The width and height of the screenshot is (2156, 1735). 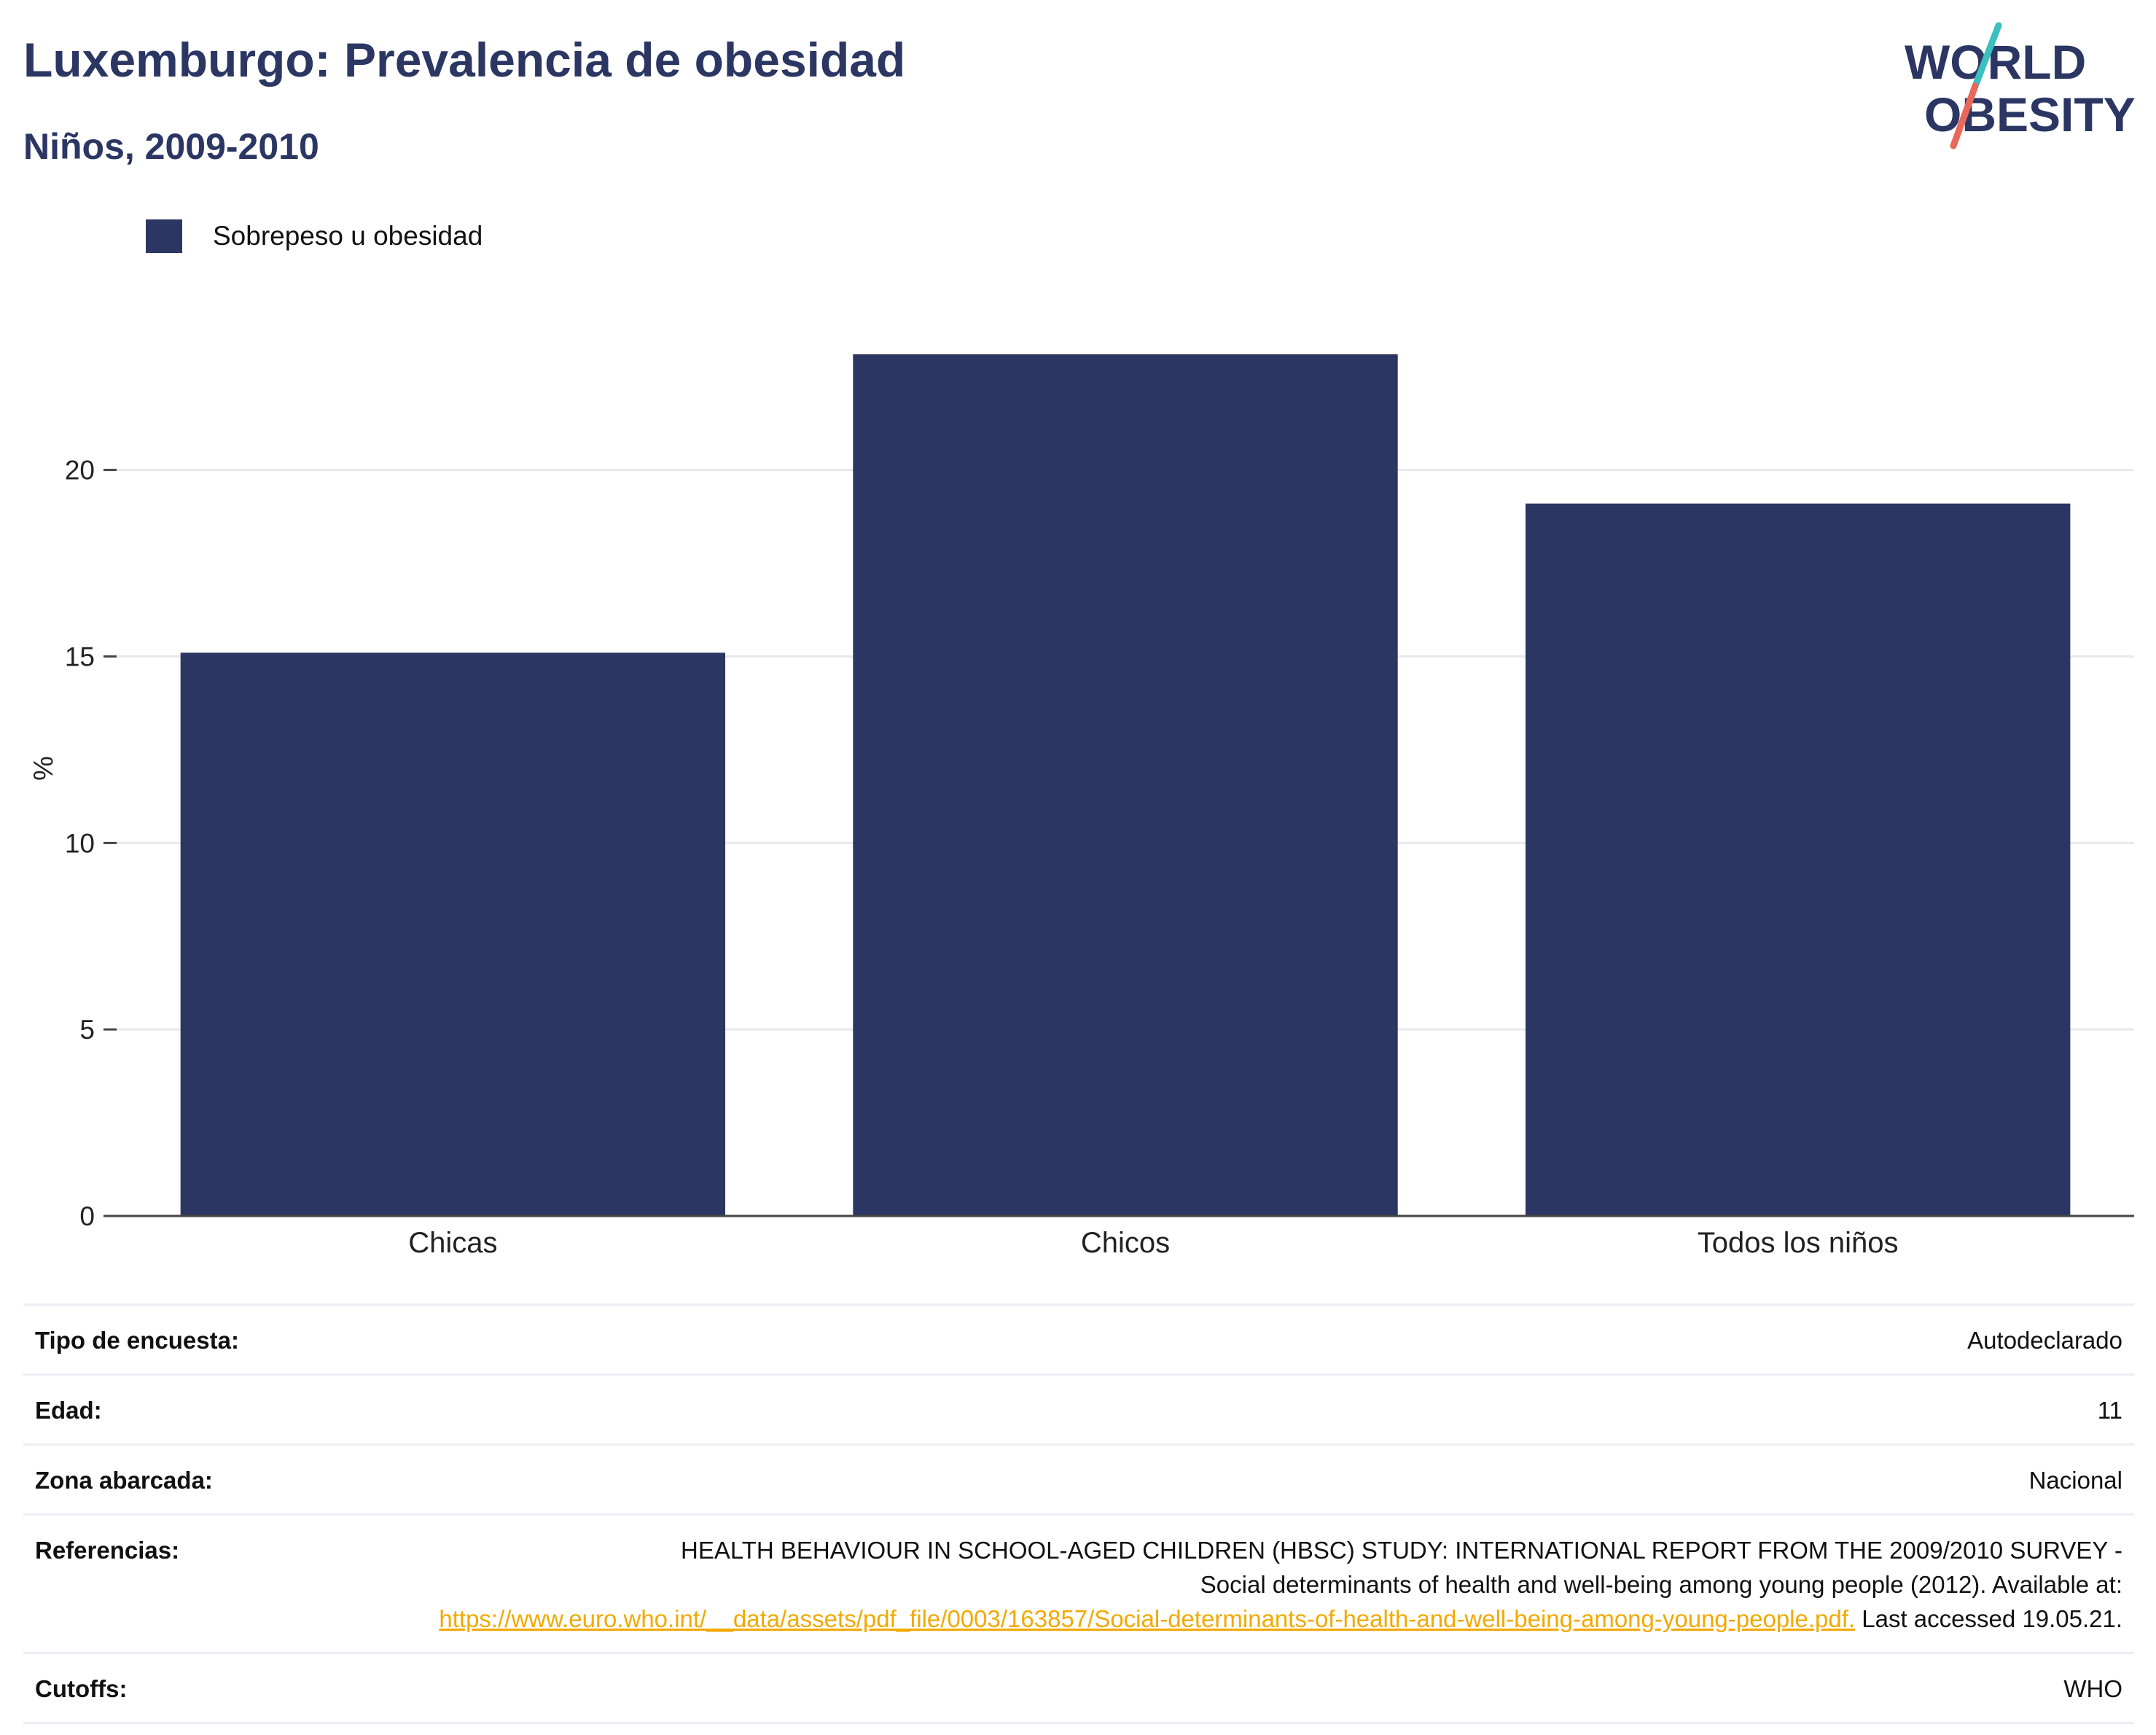 What do you see at coordinates (171, 146) in the screenshot?
I see `page-subtitle: Niños, 2009-2010` at bounding box center [171, 146].